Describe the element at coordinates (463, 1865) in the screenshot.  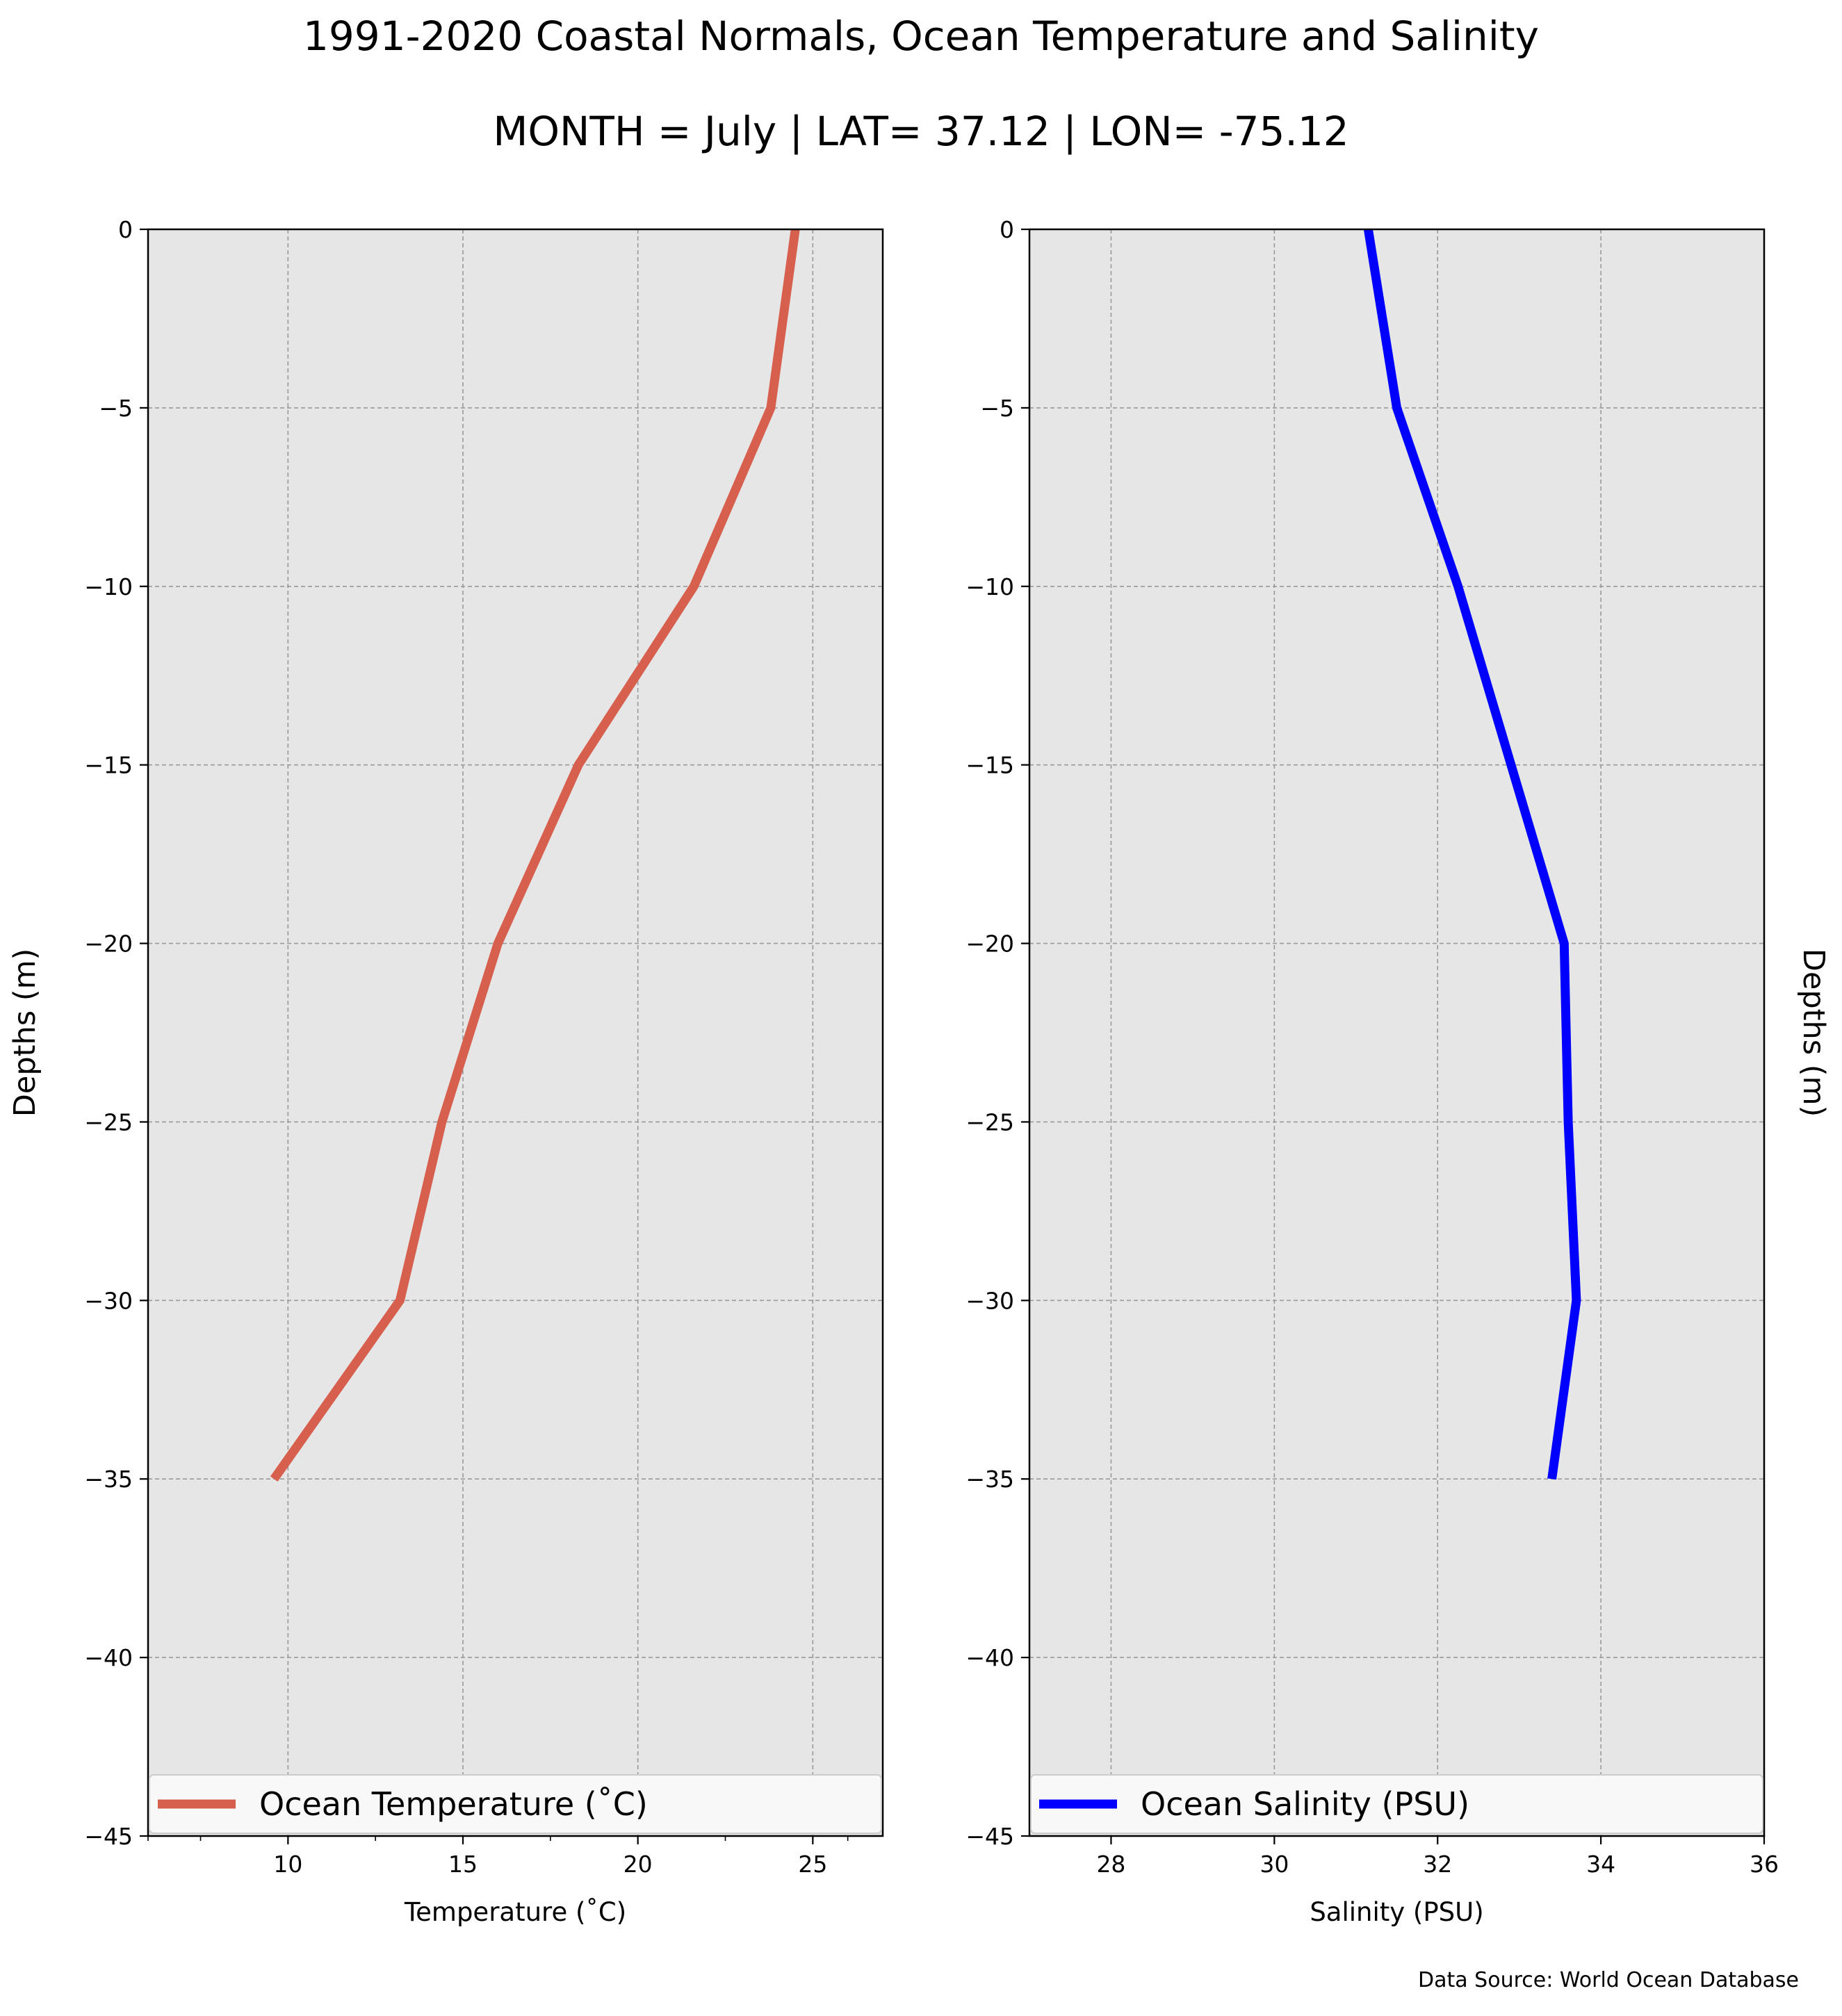
I see `x-tick-label: 15` at that location.